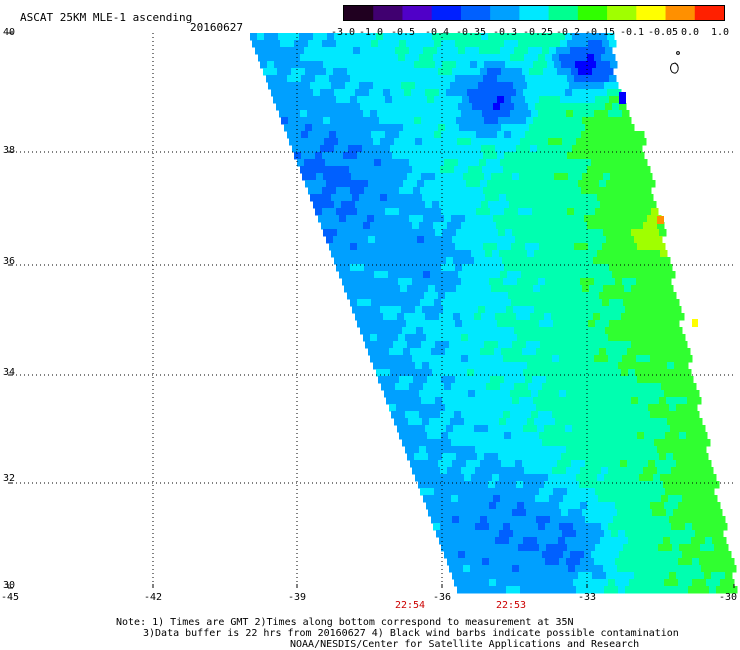 The height and width of the screenshot is (650, 740). I want to click on lat-label-30: 30, so click(9, 585).